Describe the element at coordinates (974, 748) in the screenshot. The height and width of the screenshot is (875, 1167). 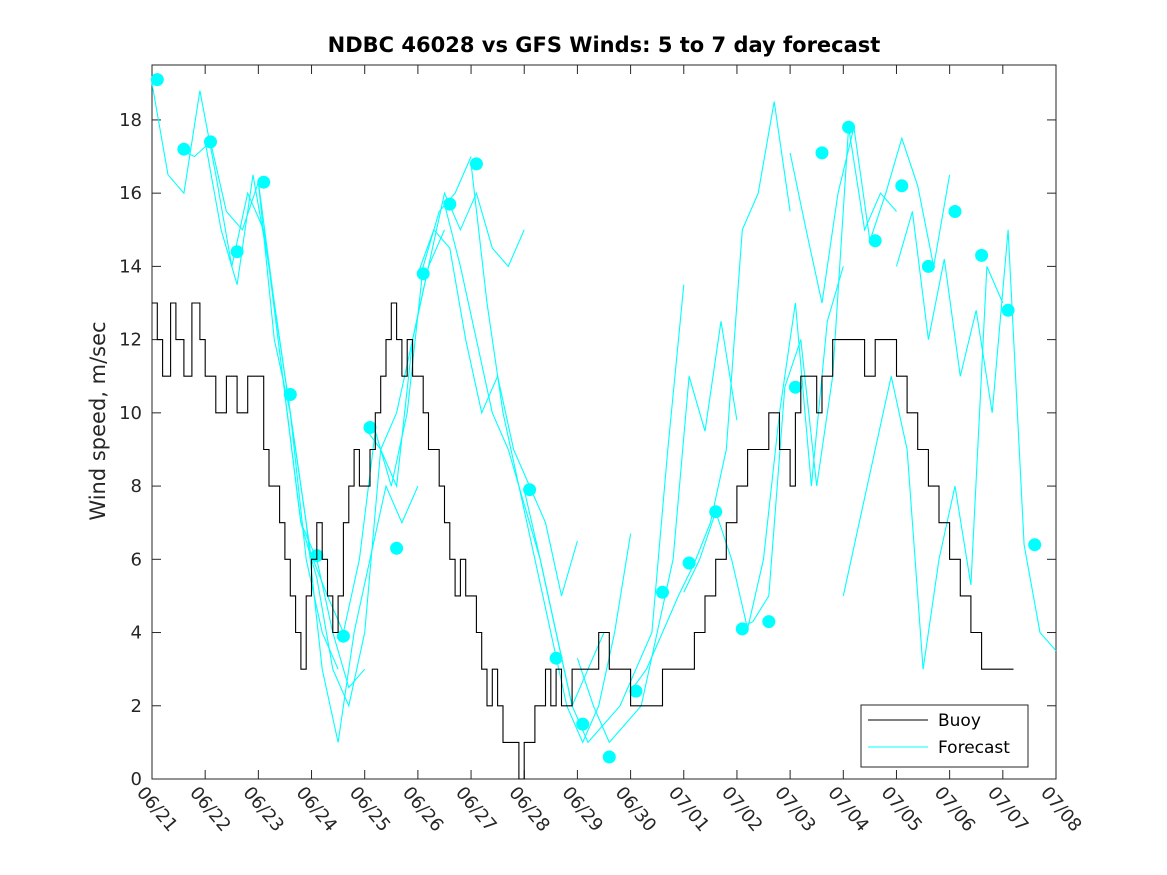
I see `legend-forecast-label: Forecast` at that location.